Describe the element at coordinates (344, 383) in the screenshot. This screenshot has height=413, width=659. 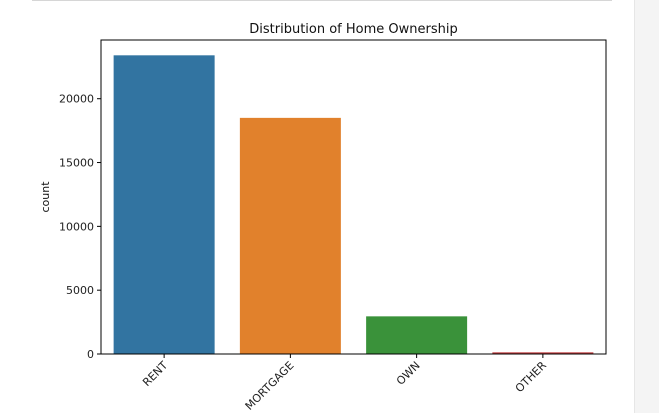
I see `x-axis: RENT MORTGAGE OWN OTHER` at that location.